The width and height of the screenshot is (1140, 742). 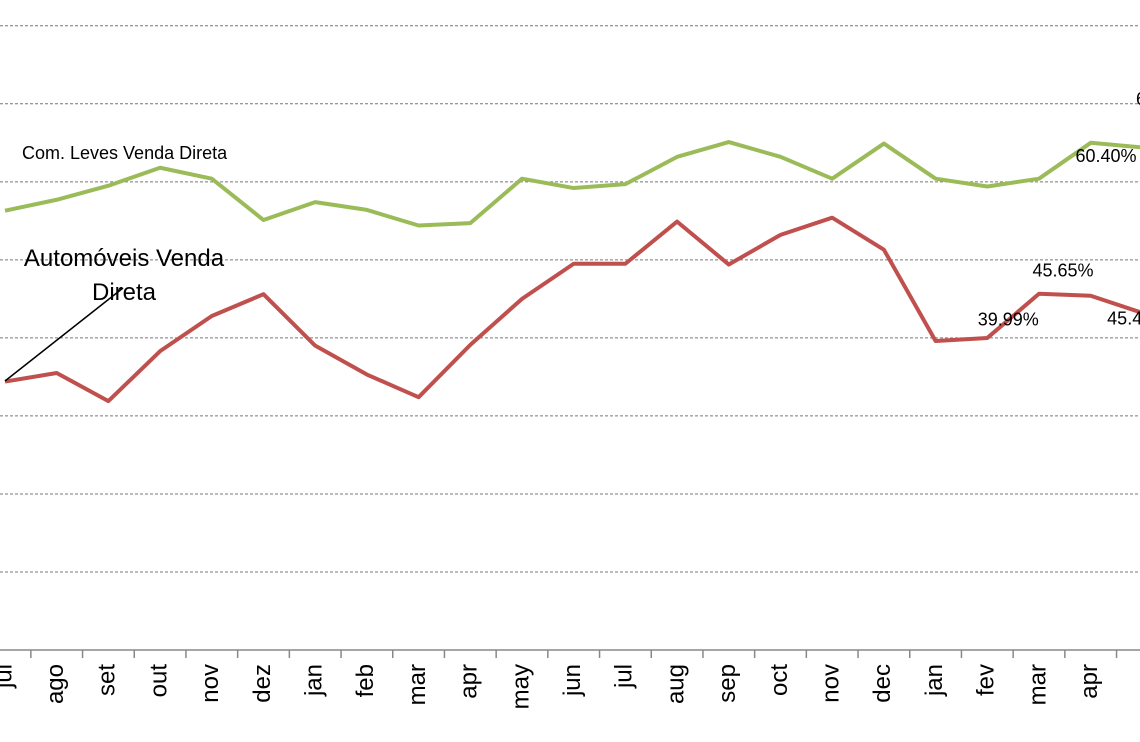 I want to click on x-tick-label: set, so click(x=107, y=680).